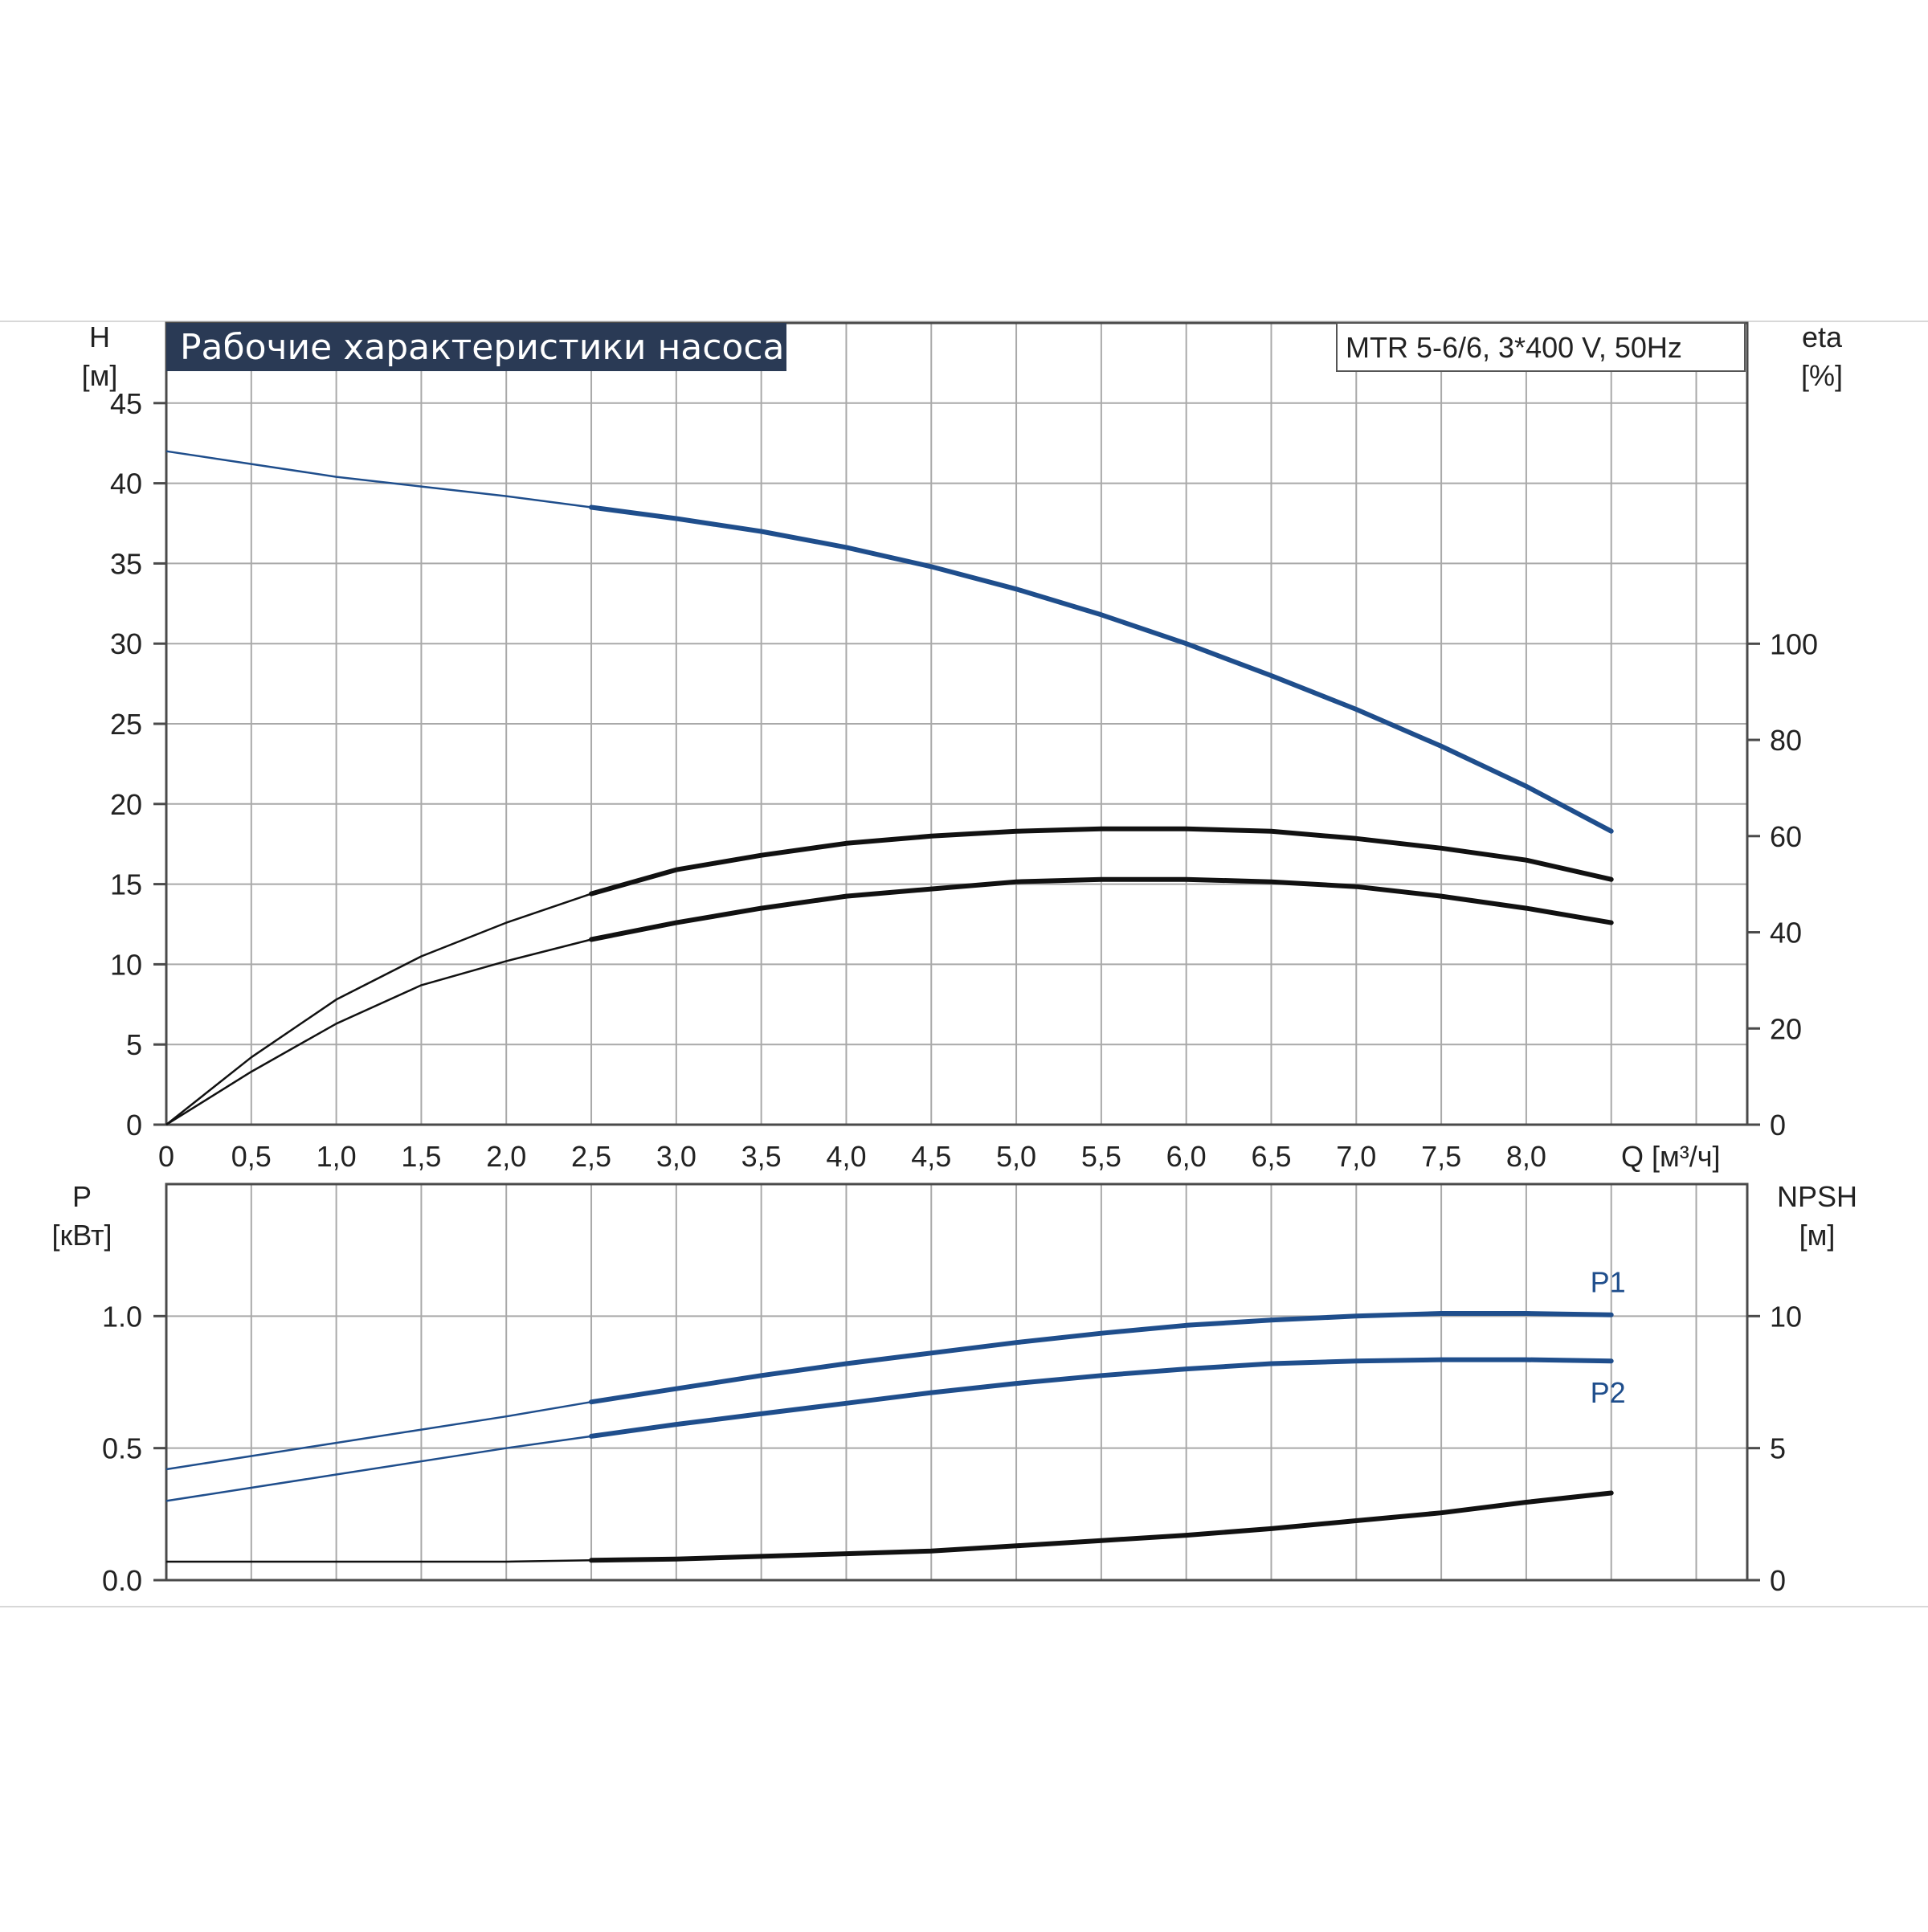  What do you see at coordinates (251, 1156) in the screenshot?
I see `x-tick-label: 0,5` at bounding box center [251, 1156].